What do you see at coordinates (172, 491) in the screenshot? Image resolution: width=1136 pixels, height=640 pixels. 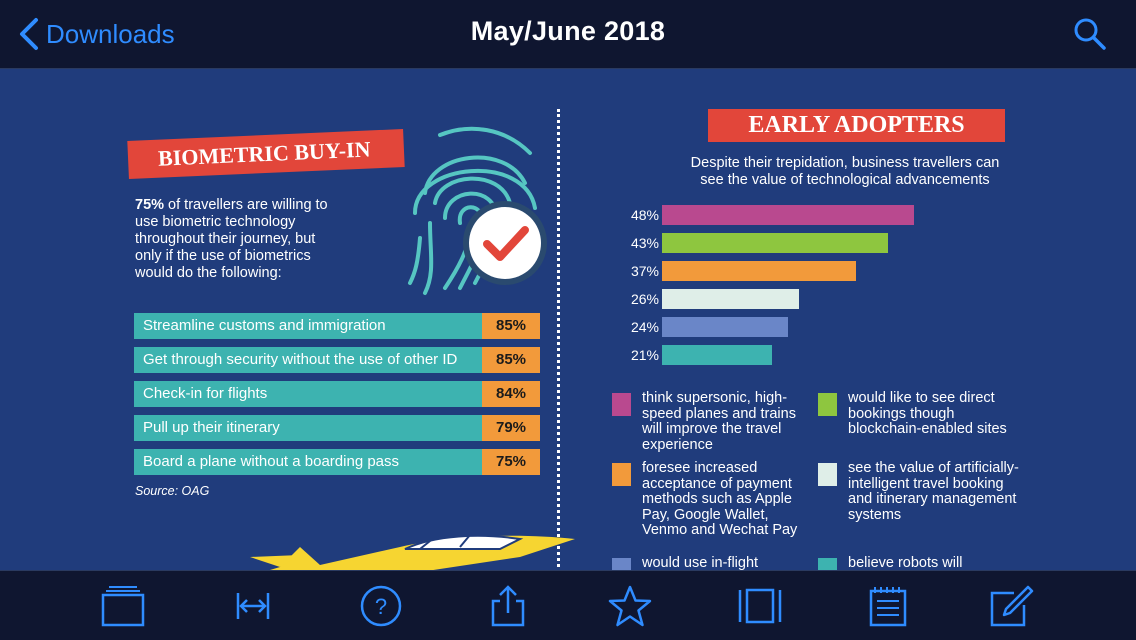 I see `source-note: Source: OAG` at bounding box center [172, 491].